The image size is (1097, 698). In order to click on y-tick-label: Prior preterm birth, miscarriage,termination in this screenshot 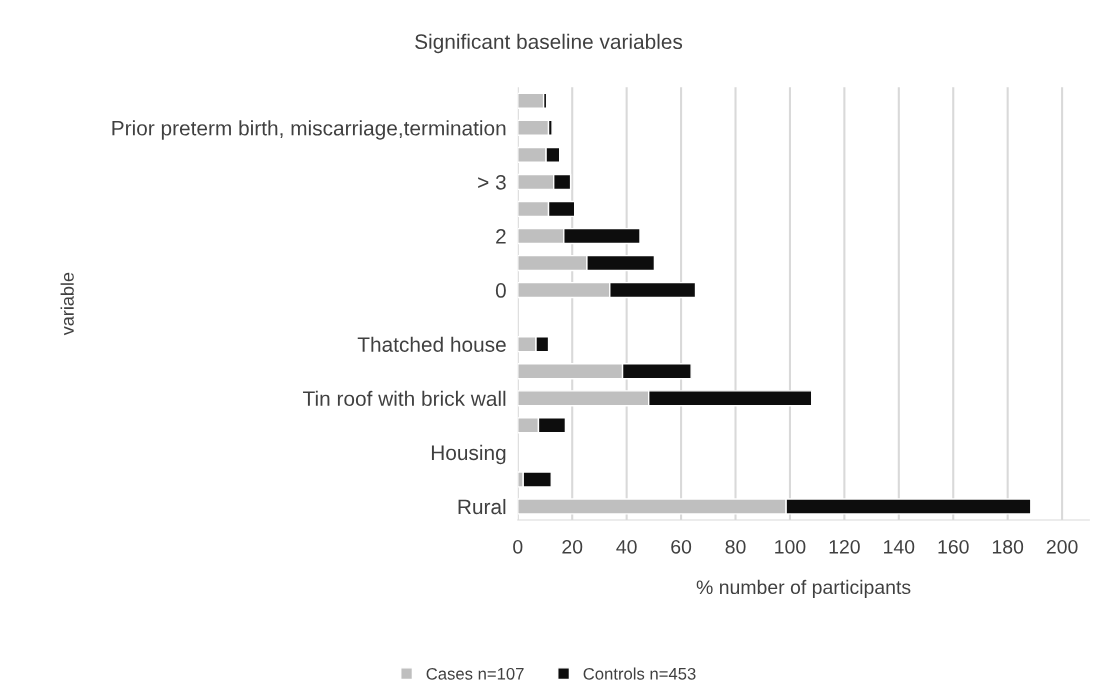, I will do `click(309, 130)`.